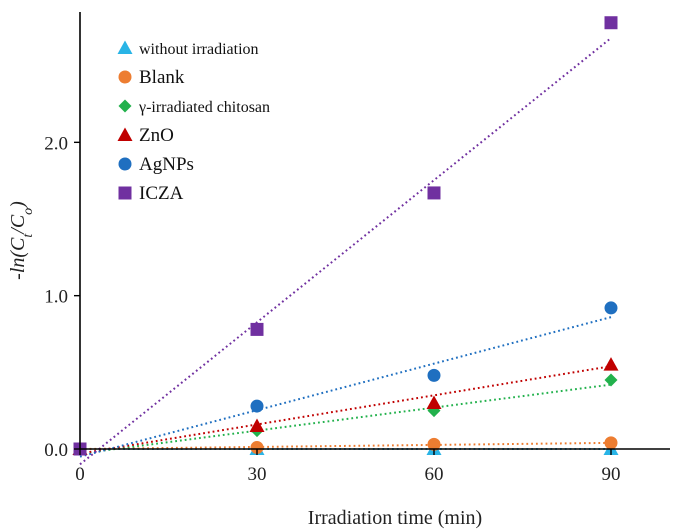  I want to click on legend-marker-irradiated-chitosan, so click(125, 106).